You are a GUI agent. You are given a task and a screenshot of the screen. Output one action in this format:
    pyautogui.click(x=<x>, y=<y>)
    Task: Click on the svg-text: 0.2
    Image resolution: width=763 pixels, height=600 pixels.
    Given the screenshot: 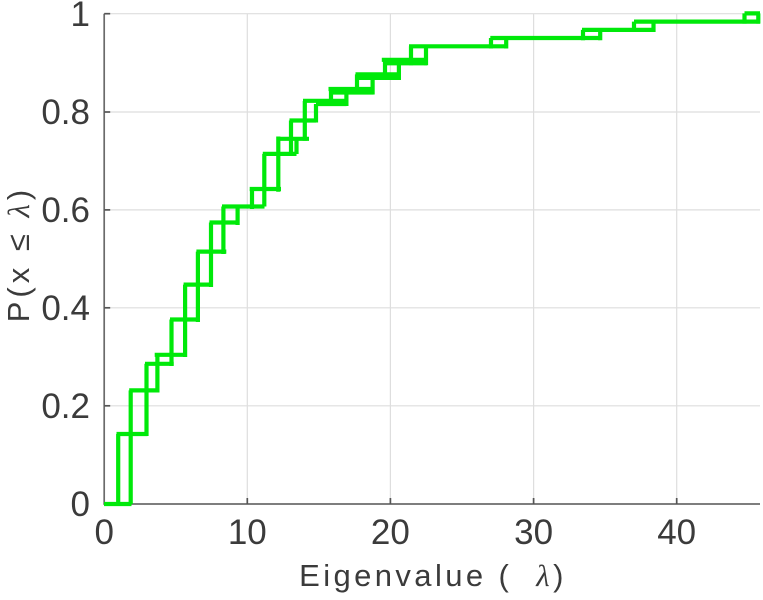 What is the action you would take?
    pyautogui.click(x=65, y=406)
    